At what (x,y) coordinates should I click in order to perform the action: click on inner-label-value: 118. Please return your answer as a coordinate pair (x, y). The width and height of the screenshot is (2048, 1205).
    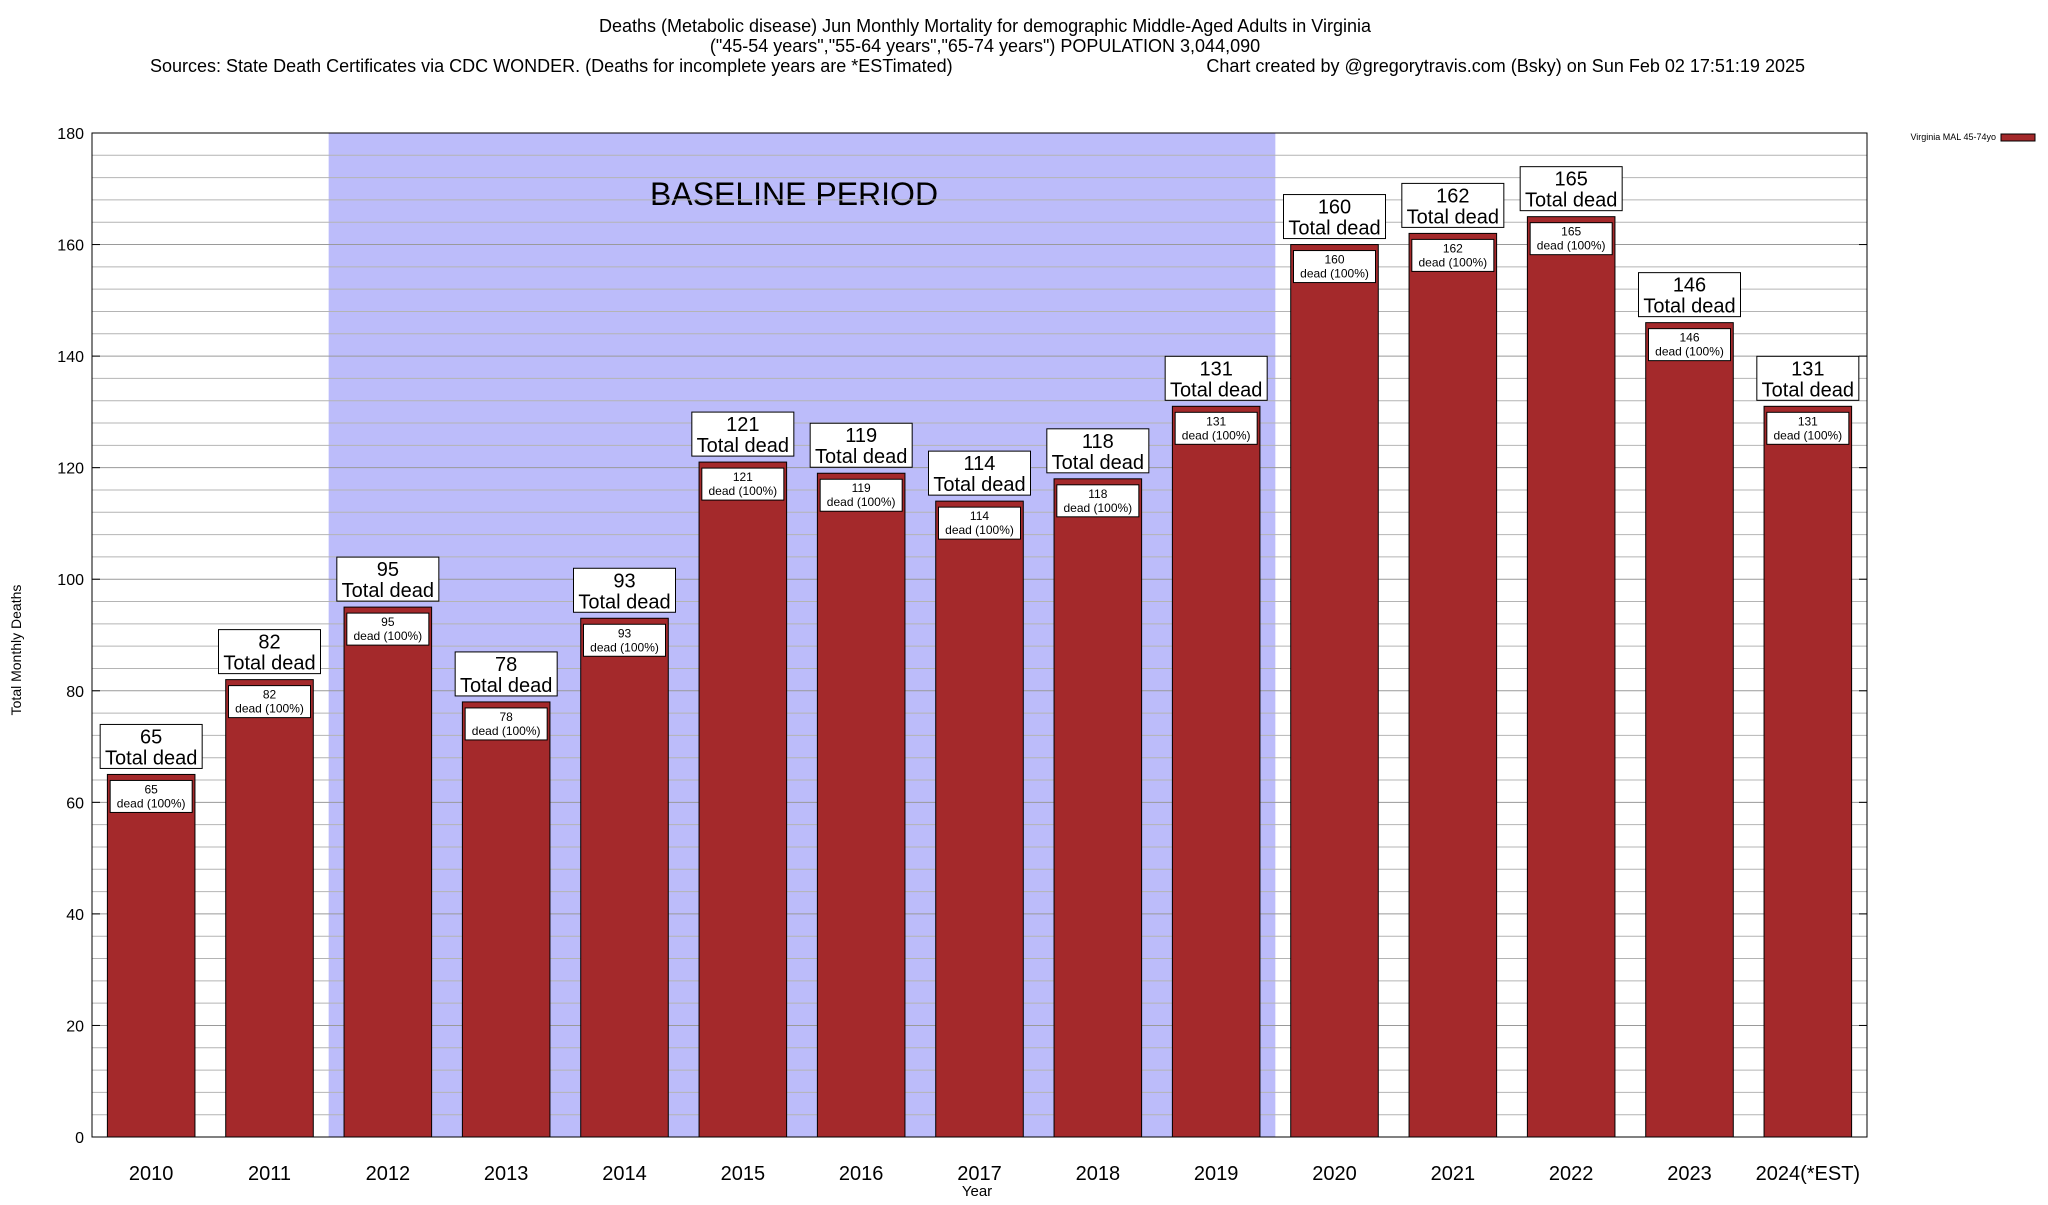
    Looking at the image, I should click on (1097, 494).